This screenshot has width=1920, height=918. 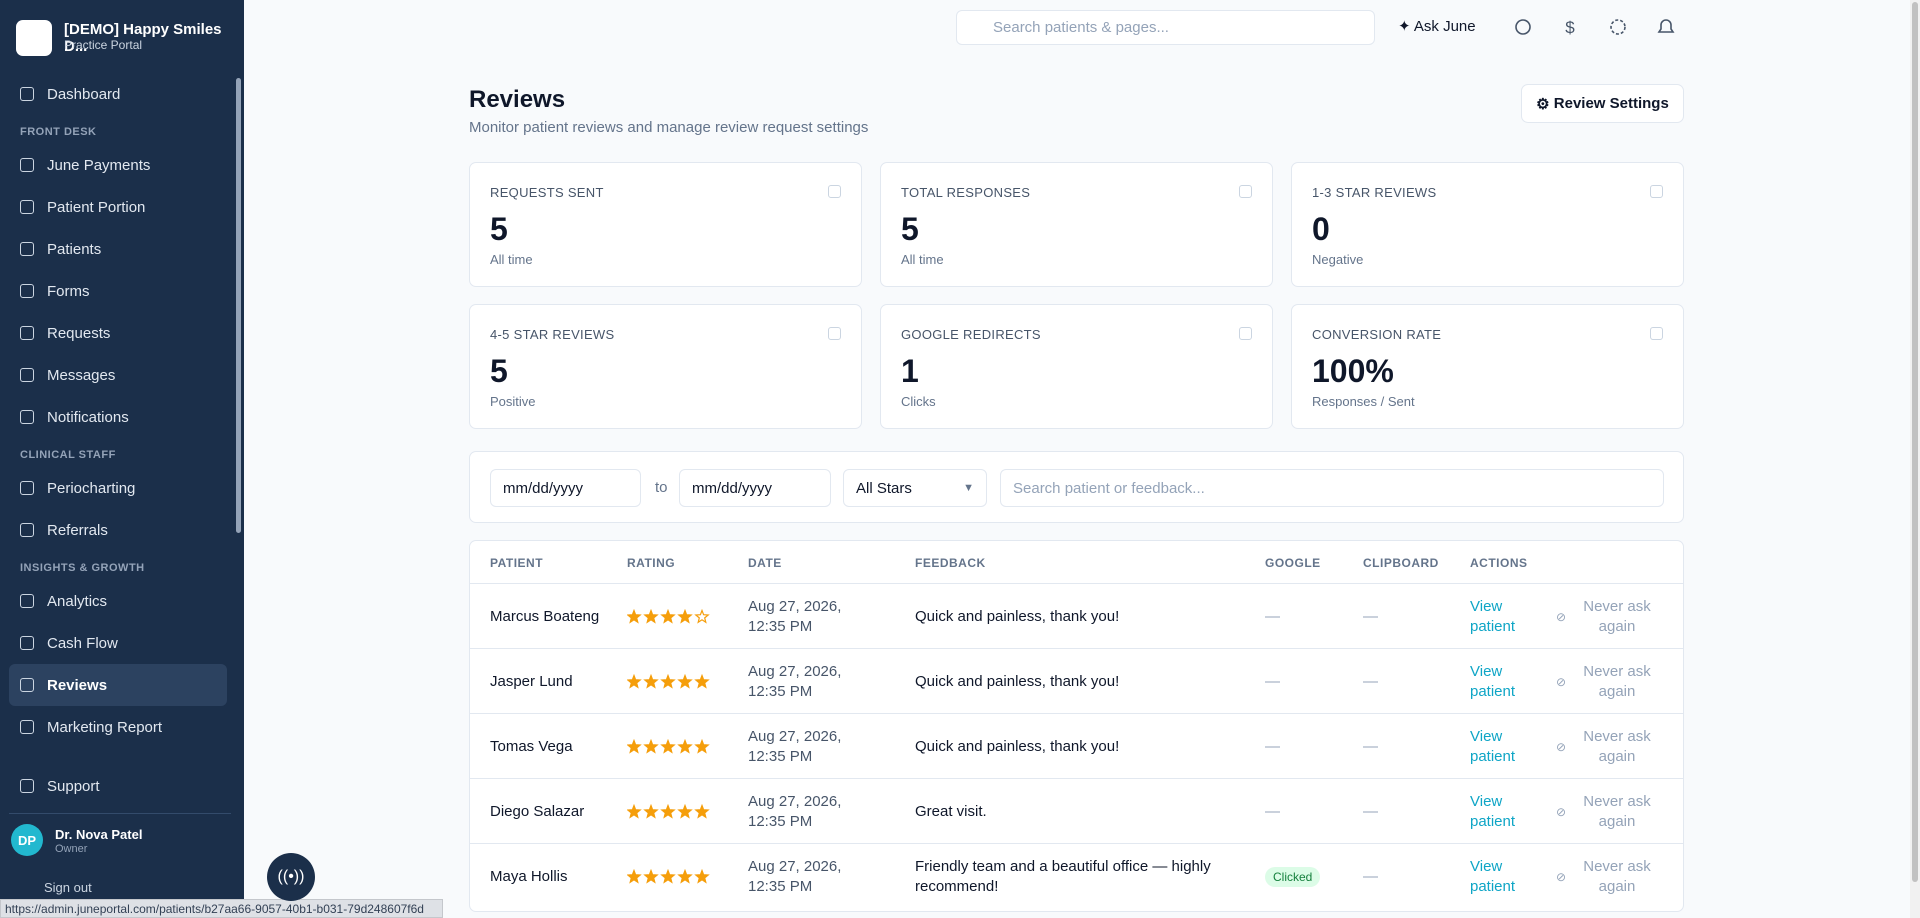 What do you see at coordinates (1915, 459) in the screenshot?
I see `page-scrollbar` at bounding box center [1915, 459].